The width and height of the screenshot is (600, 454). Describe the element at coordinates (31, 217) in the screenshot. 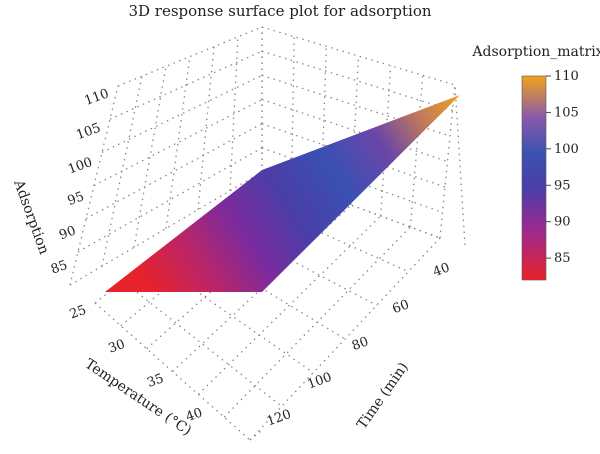

I see `z-axis-label: Adsorption` at that location.